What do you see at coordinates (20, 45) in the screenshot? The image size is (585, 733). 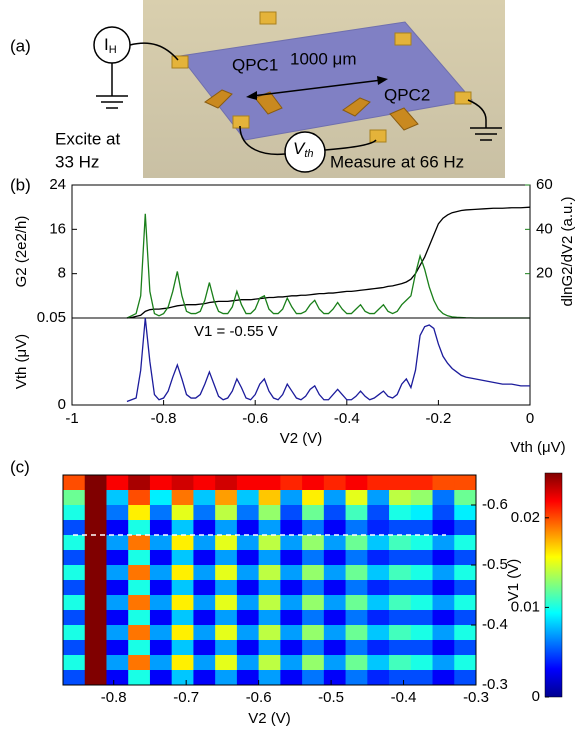 I see `panel-label: (a)` at bounding box center [20, 45].